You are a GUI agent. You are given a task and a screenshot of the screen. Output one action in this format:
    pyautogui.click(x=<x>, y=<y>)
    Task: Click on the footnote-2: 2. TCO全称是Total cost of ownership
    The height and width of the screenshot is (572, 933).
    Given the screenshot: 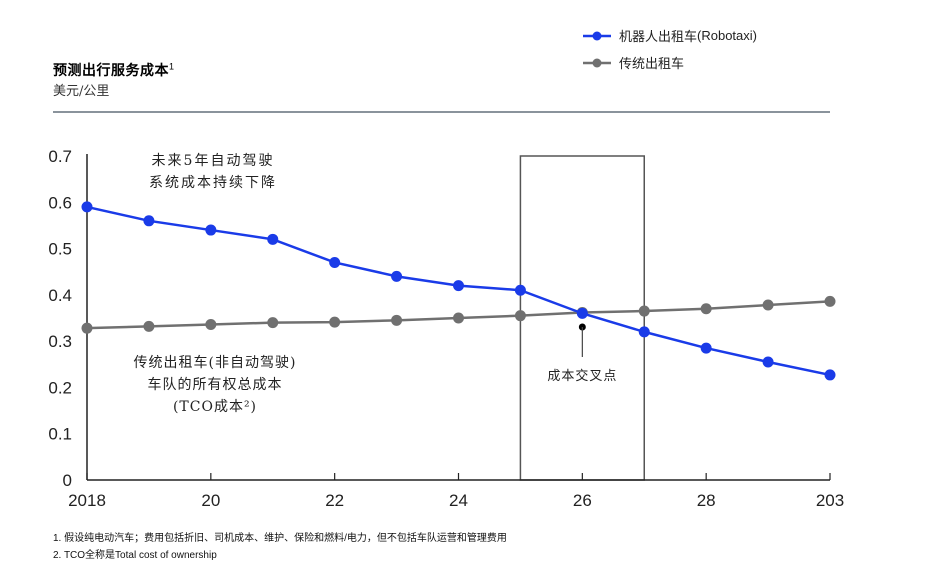 What is the action you would take?
    pyautogui.click(x=135, y=555)
    